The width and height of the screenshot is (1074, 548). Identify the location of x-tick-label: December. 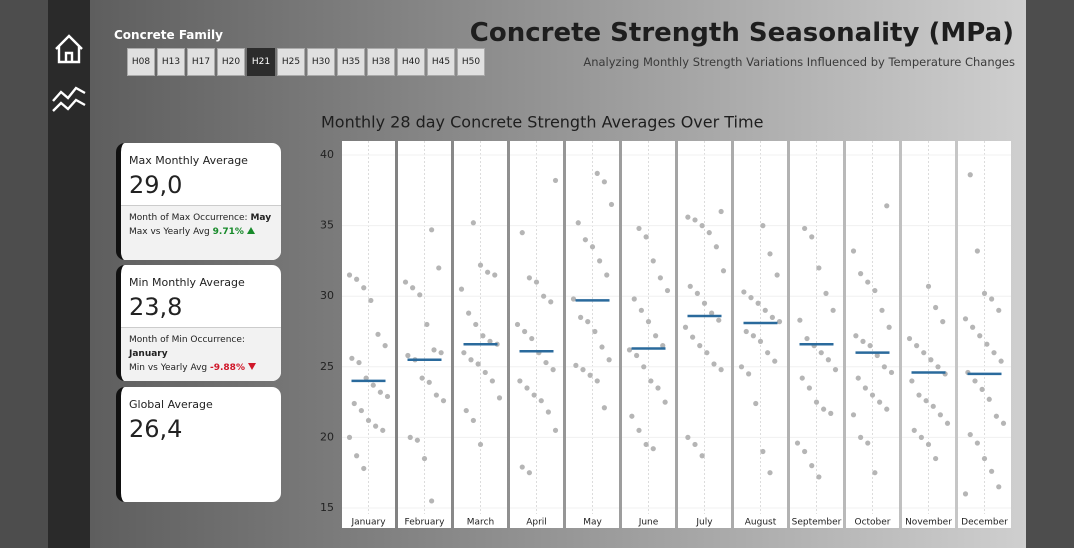
(984, 523).